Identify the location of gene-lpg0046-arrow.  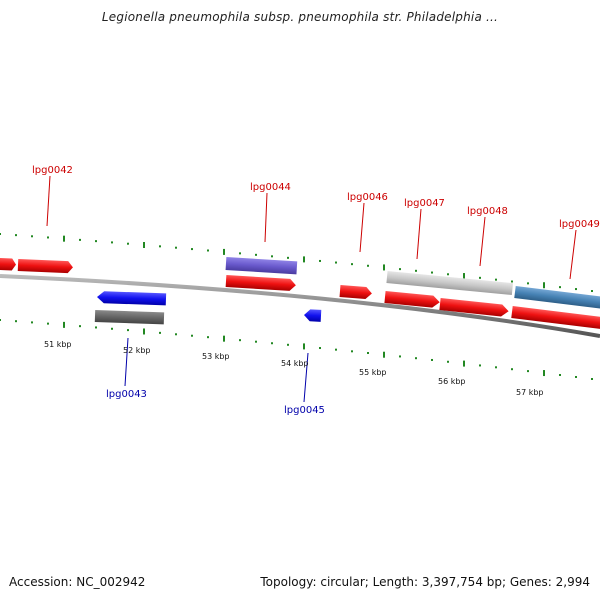
(356, 292).